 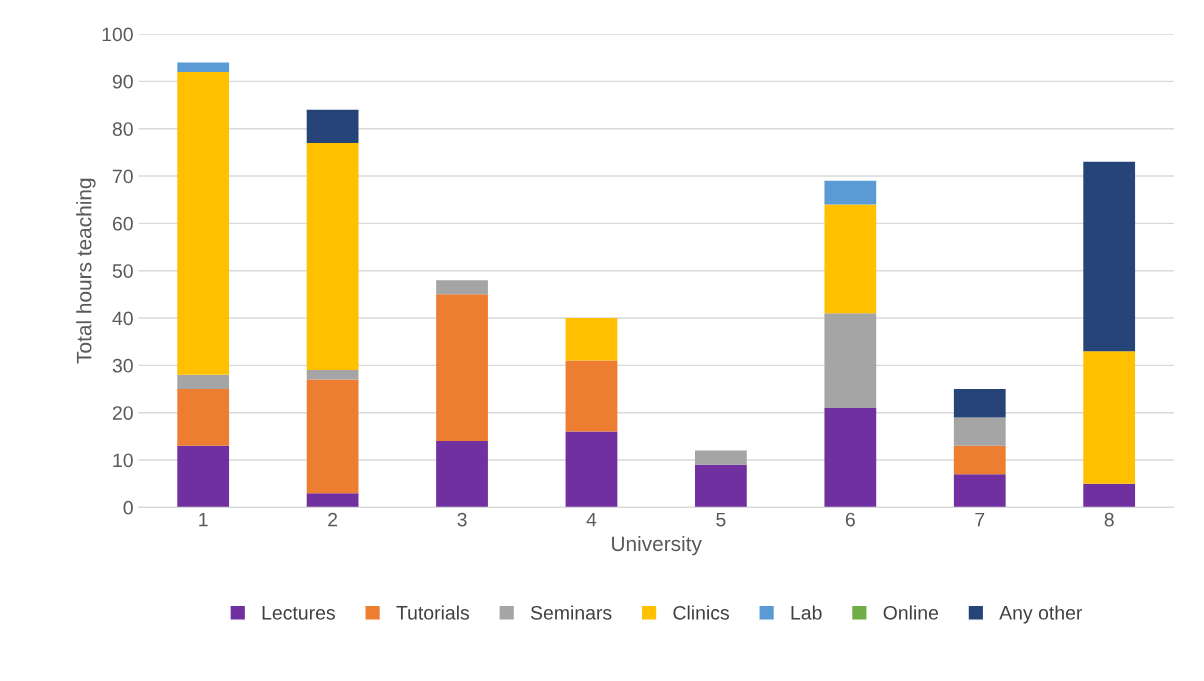 I want to click on y-tick-label: 60, so click(x=122, y=223).